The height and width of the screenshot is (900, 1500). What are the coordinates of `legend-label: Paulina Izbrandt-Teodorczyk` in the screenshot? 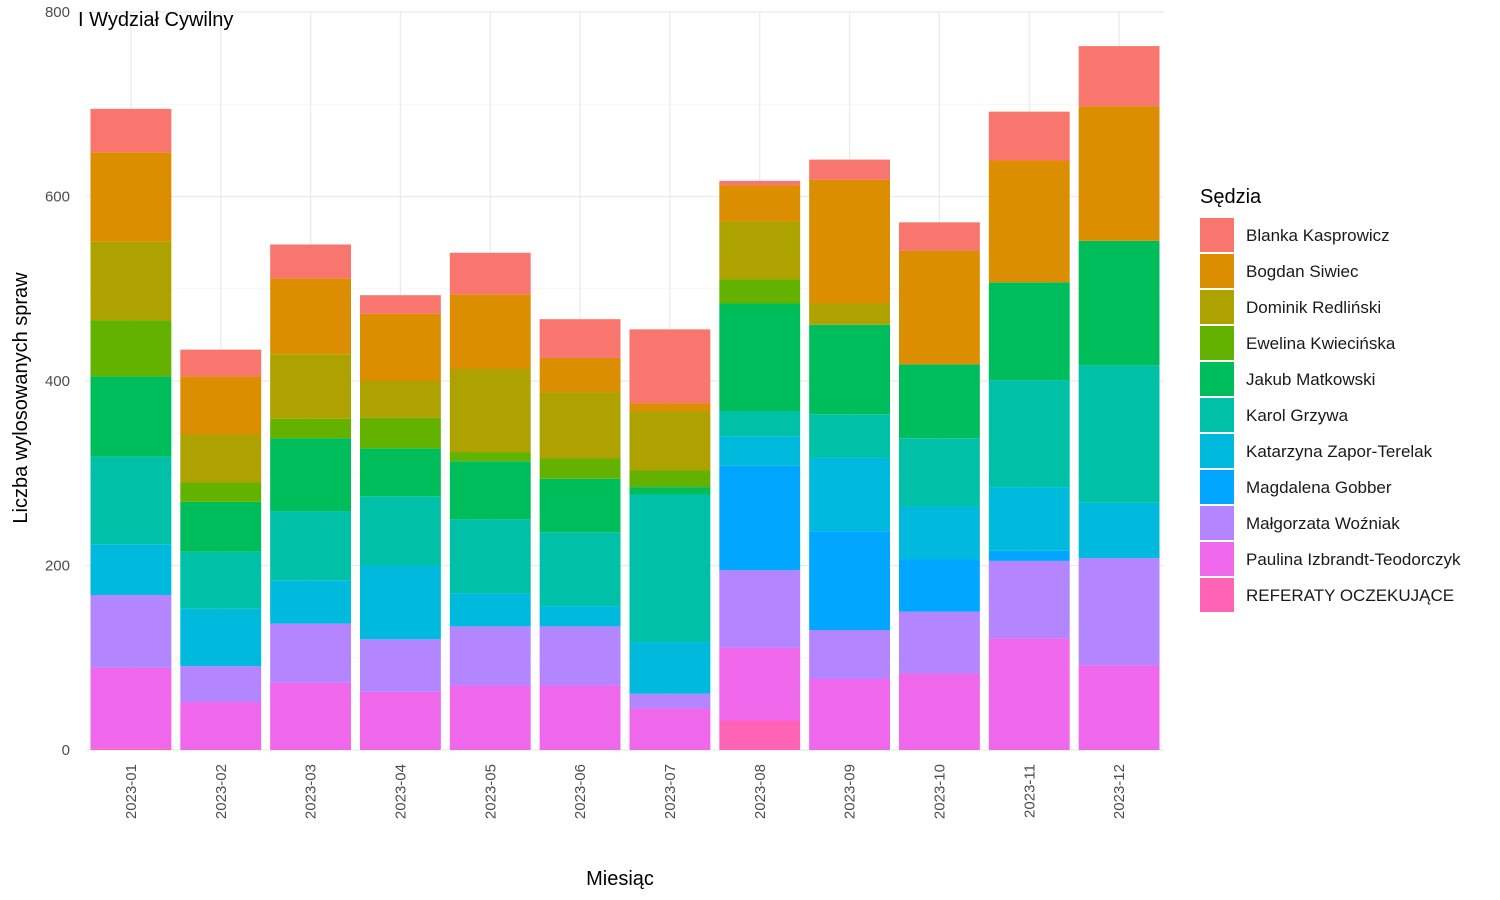 It's located at (1353, 559).